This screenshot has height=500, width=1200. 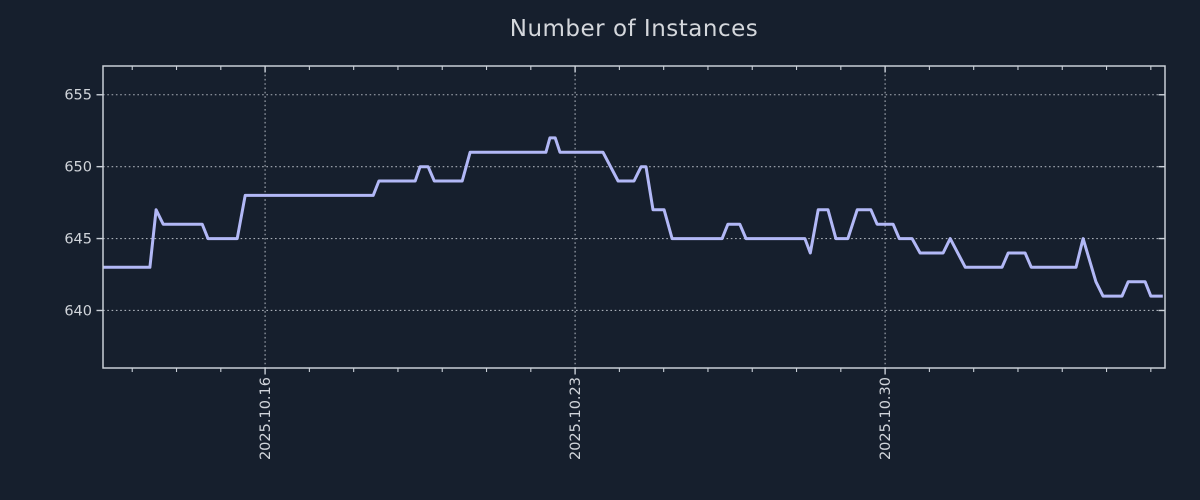 I want to click on y-tick-label: 655, so click(x=78, y=96).